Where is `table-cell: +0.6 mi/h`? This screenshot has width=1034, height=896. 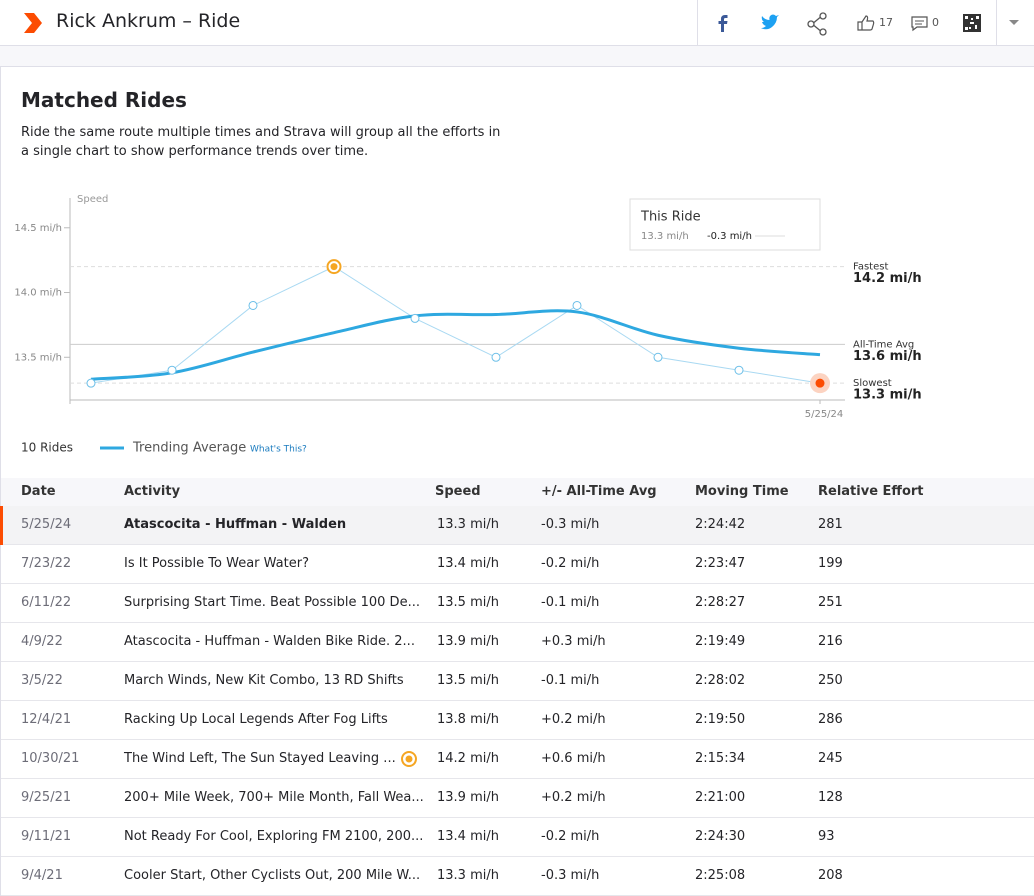
table-cell: +0.6 mi/h is located at coordinates (573, 758).